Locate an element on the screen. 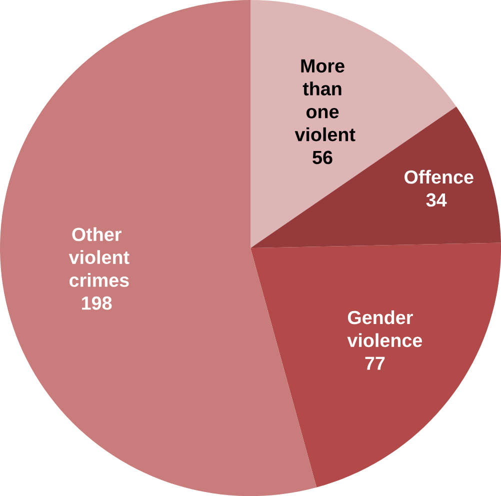 This screenshot has height=496, width=501. data-label: 34 is located at coordinates (436, 200).